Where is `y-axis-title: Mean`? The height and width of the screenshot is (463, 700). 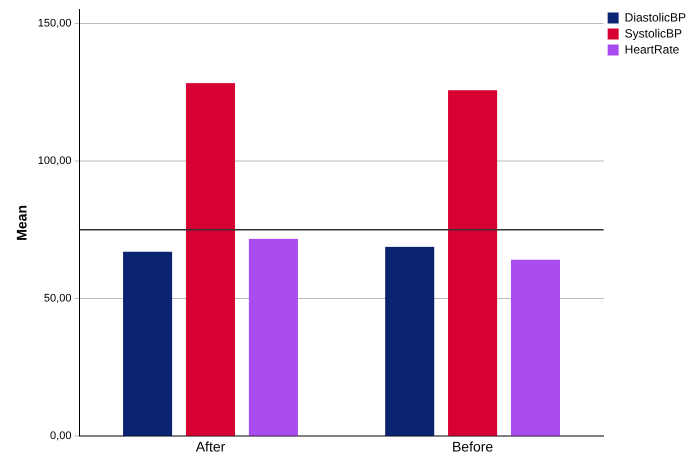
y-axis-title: Mean is located at coordinates (21, 223).